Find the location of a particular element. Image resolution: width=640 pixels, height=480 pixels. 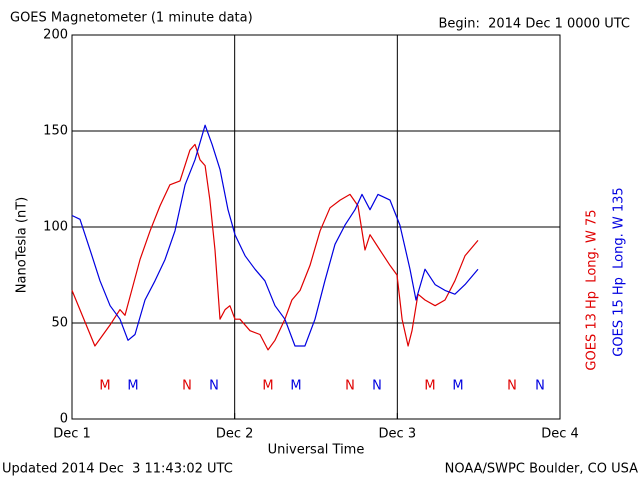

y-tick-label: 50 is located at coordinates (59, 323).